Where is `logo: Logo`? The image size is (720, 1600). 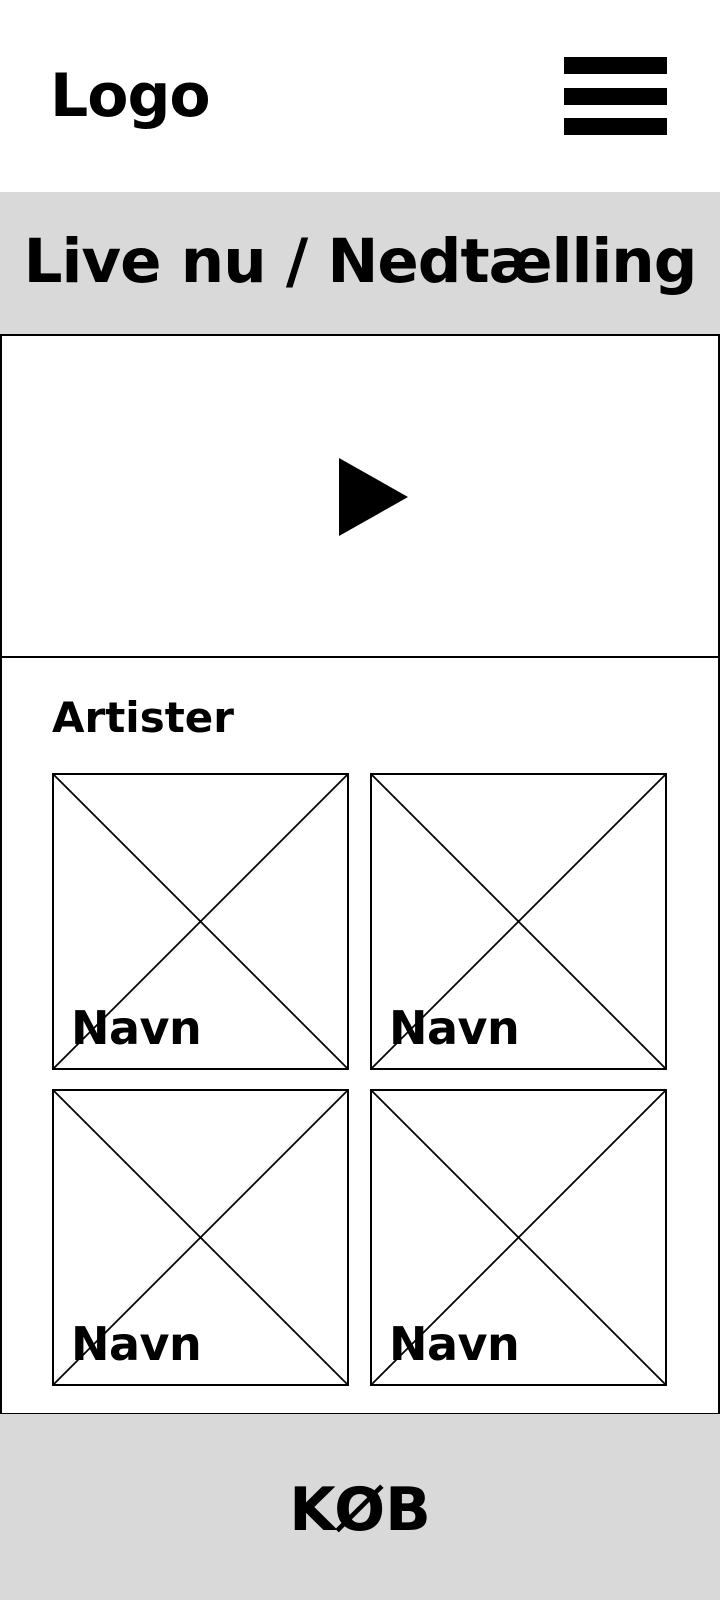
logo: Logo is located at coordinates (130, 96).